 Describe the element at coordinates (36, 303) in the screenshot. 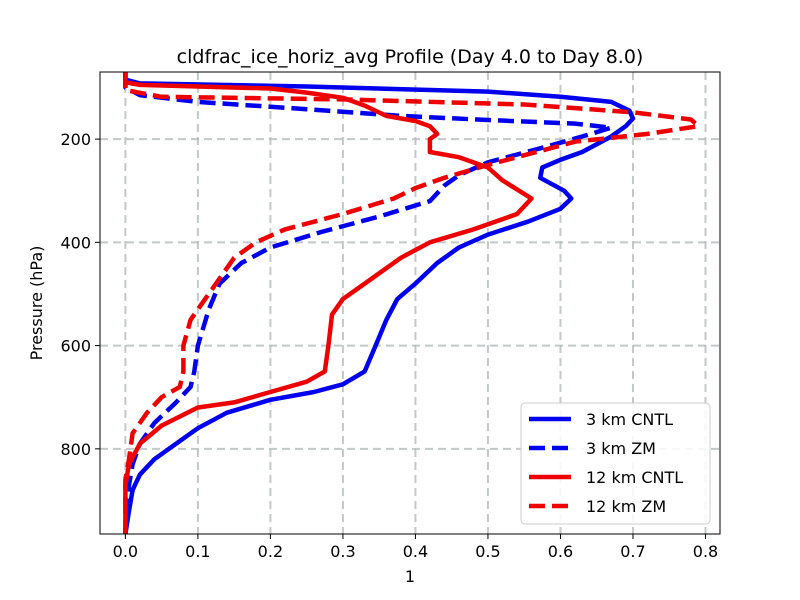

I see `y-axis-label: Pressure (hPa)` at that location.